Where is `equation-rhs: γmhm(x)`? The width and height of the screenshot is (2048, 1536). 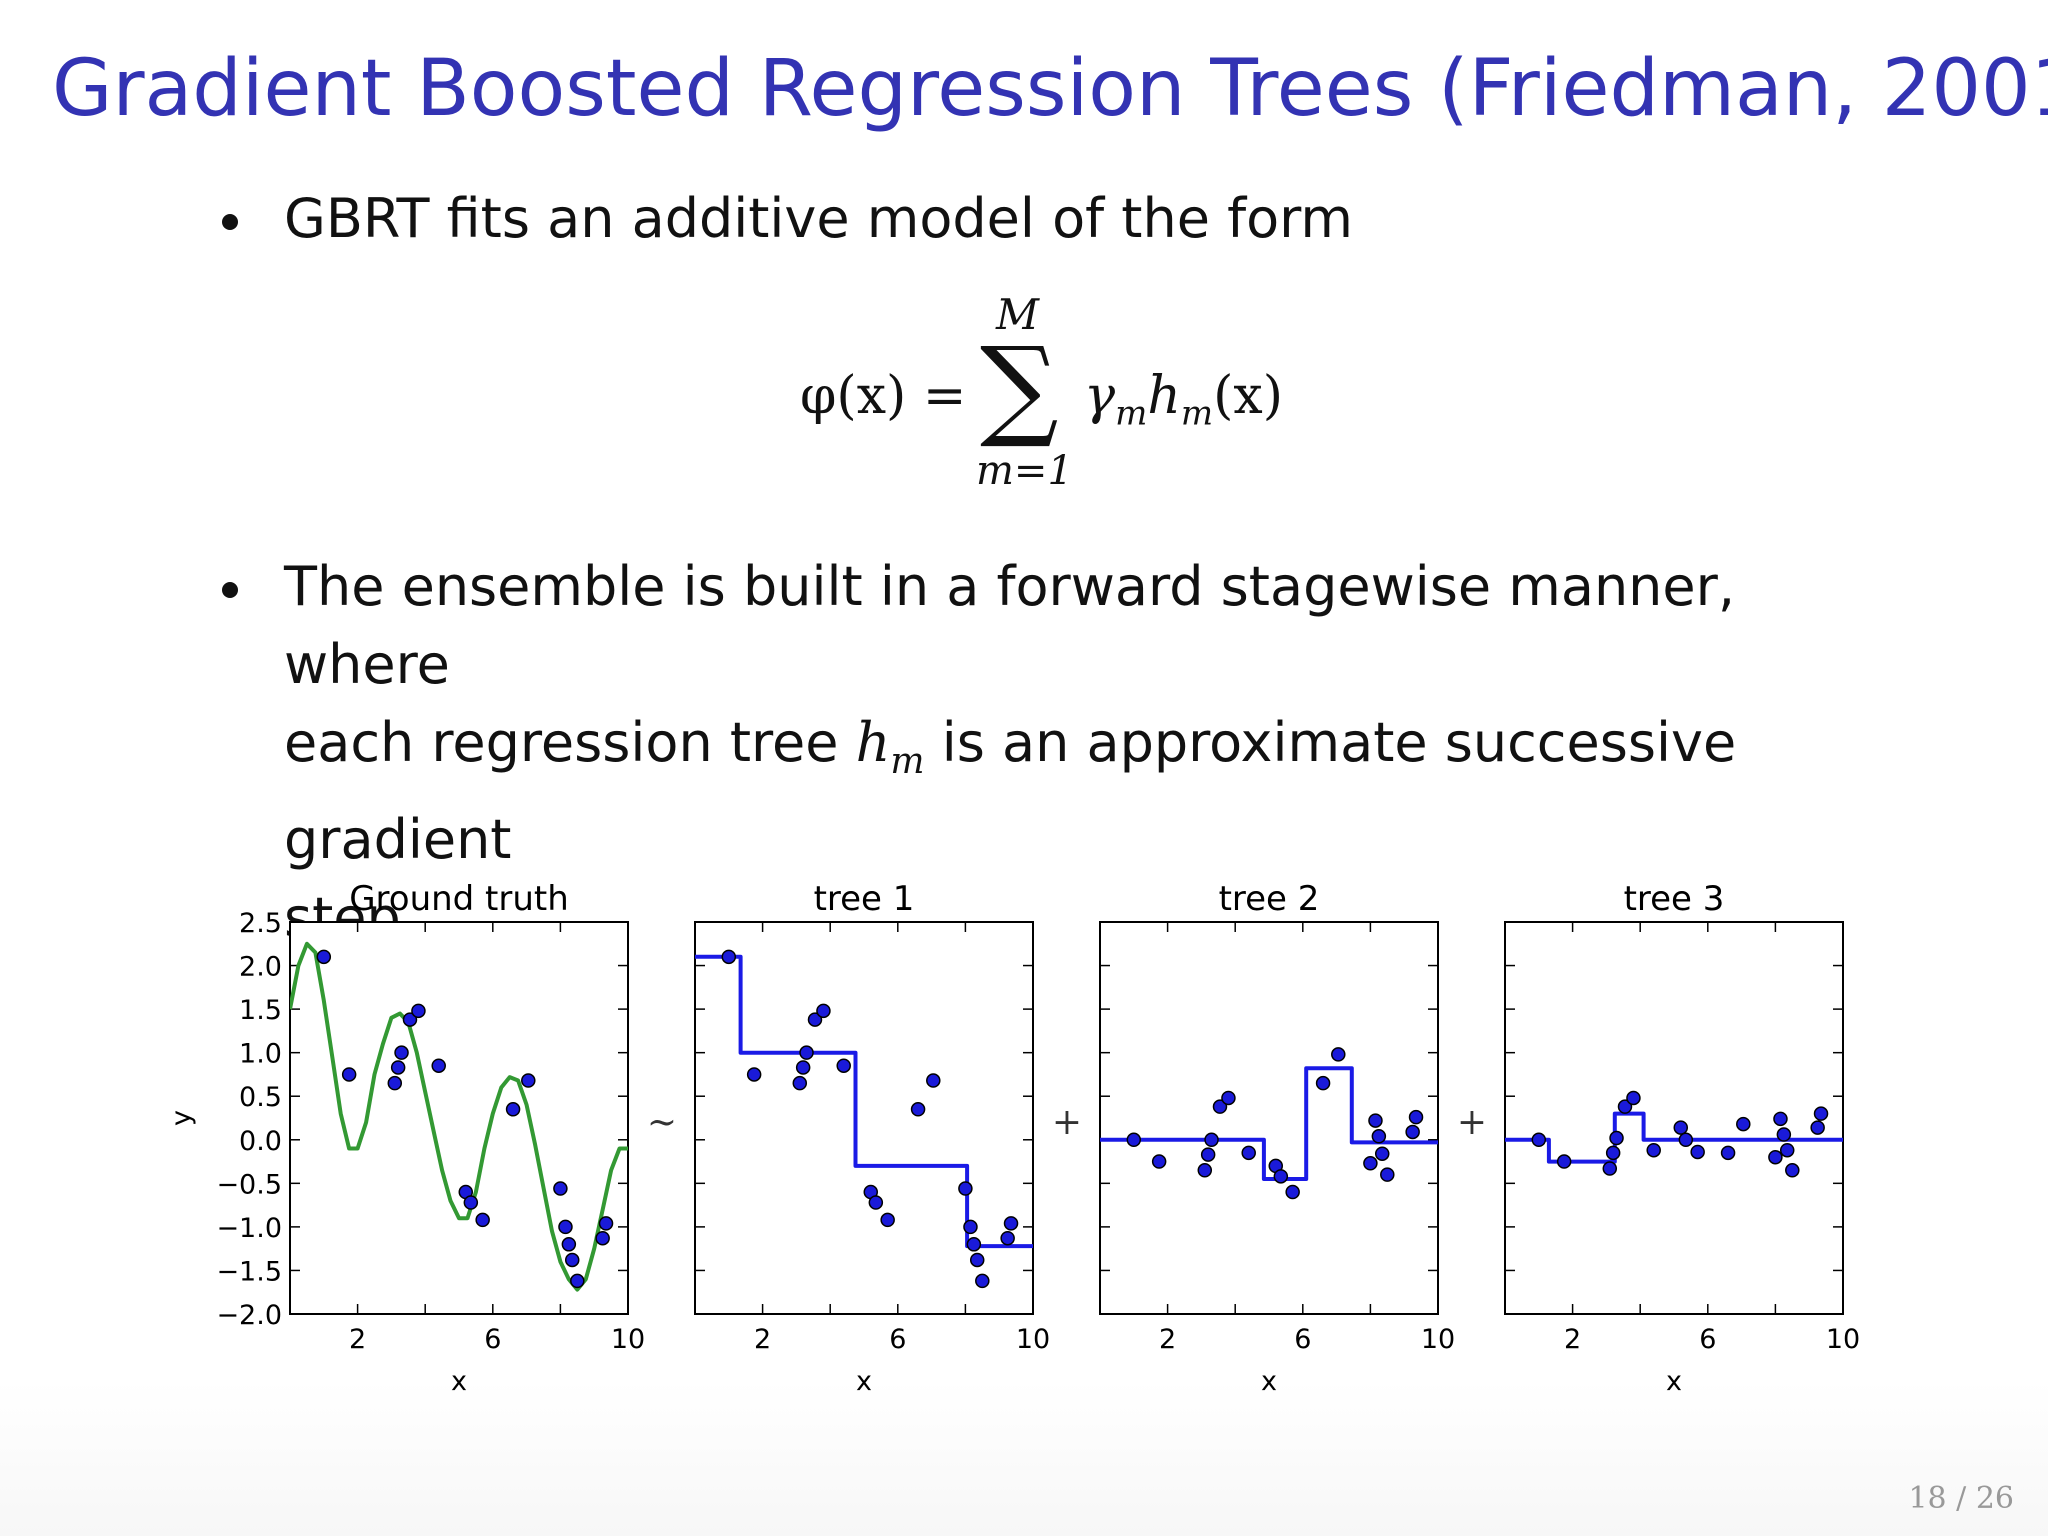 equation-rhs: γmhm(x) is located at coordinates (1183, 399).